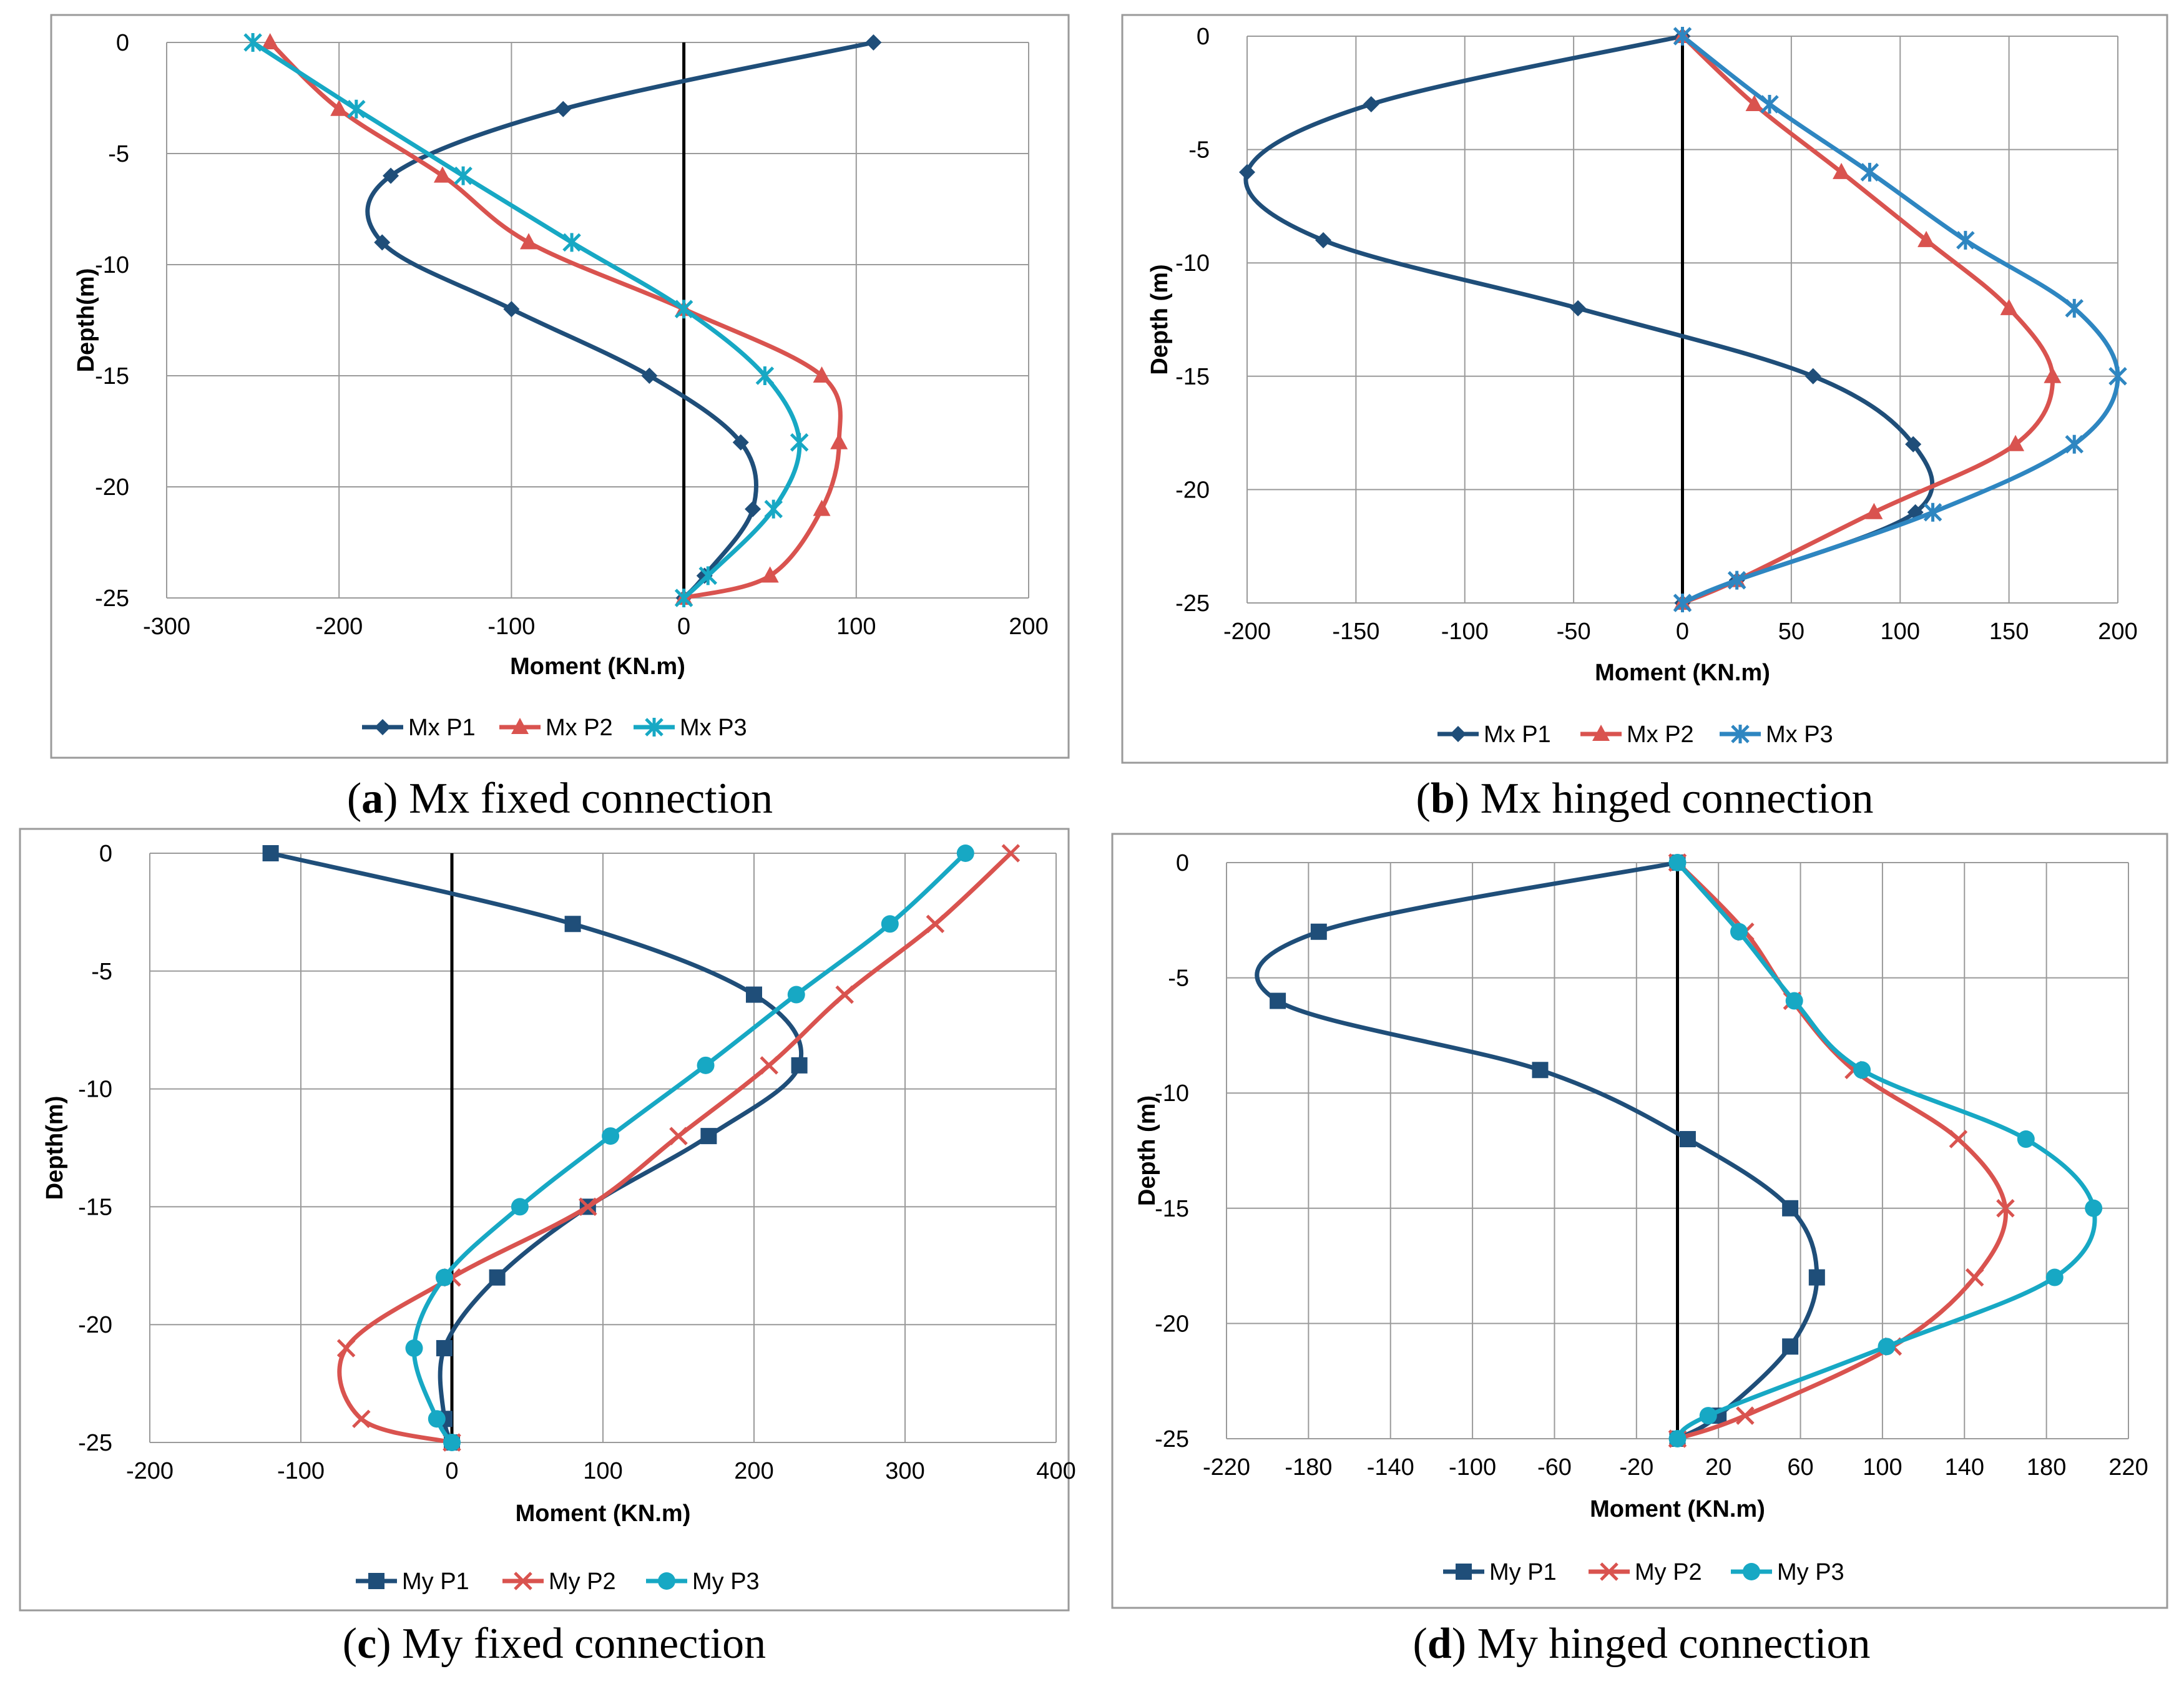  I want to click on x-tick-label-b-5: 50, so click(1791, 632).